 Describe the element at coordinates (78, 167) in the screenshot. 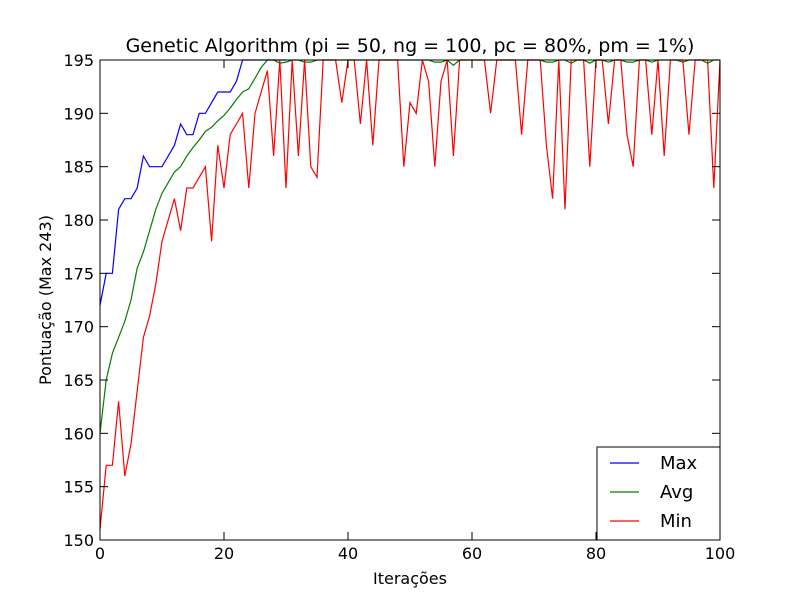

I see `y-tick-label: 185` at that location.